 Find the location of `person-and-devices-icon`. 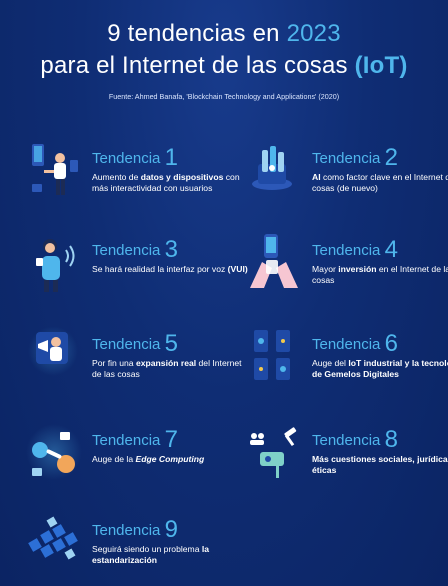

person-and-devices-icon is located at coordinates (55, 169).